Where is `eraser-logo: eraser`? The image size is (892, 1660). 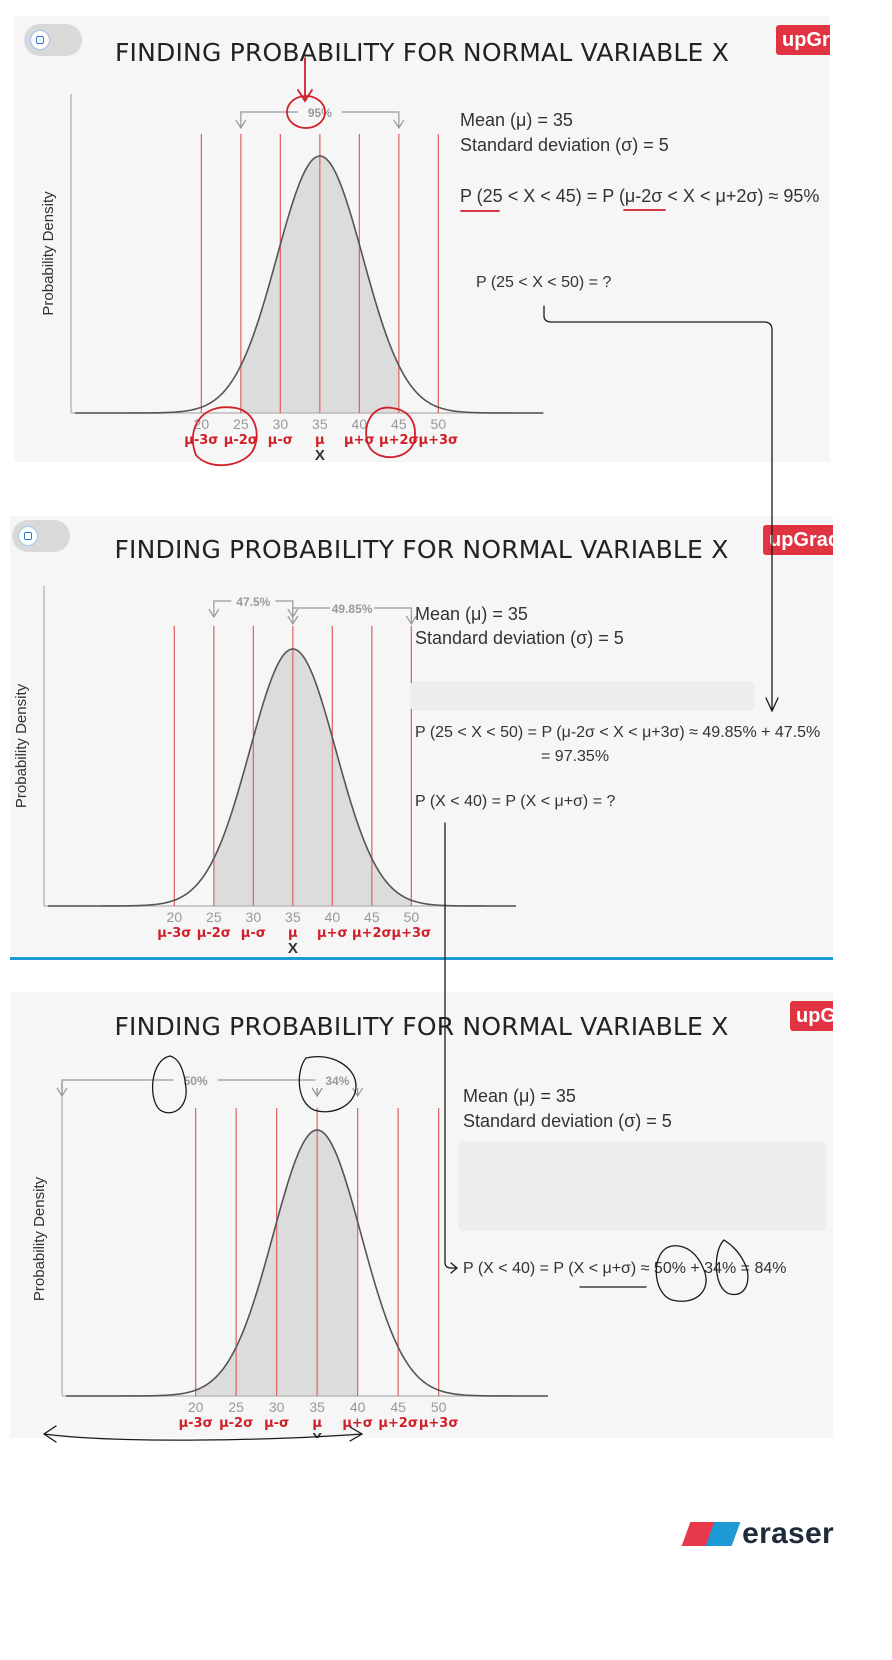
eraser-logo: eraser is located at coordinates (757, 1534).